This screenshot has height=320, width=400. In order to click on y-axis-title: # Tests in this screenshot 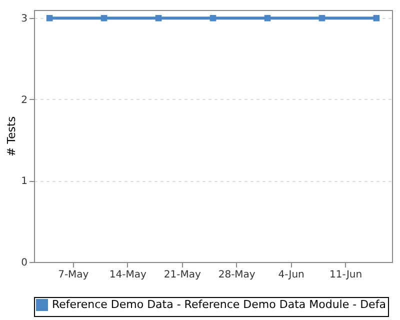, I will do `click(11, 136)`.